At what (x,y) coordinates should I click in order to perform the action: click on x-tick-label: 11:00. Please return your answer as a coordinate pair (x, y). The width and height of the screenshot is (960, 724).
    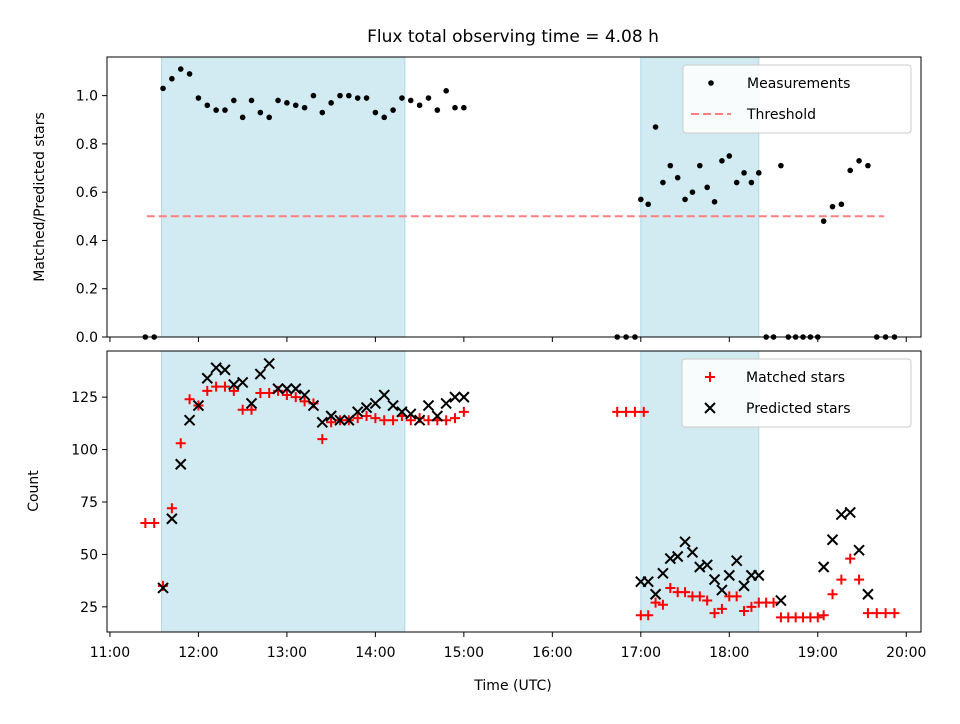
    Looking at the image, I should click on (110, 653).